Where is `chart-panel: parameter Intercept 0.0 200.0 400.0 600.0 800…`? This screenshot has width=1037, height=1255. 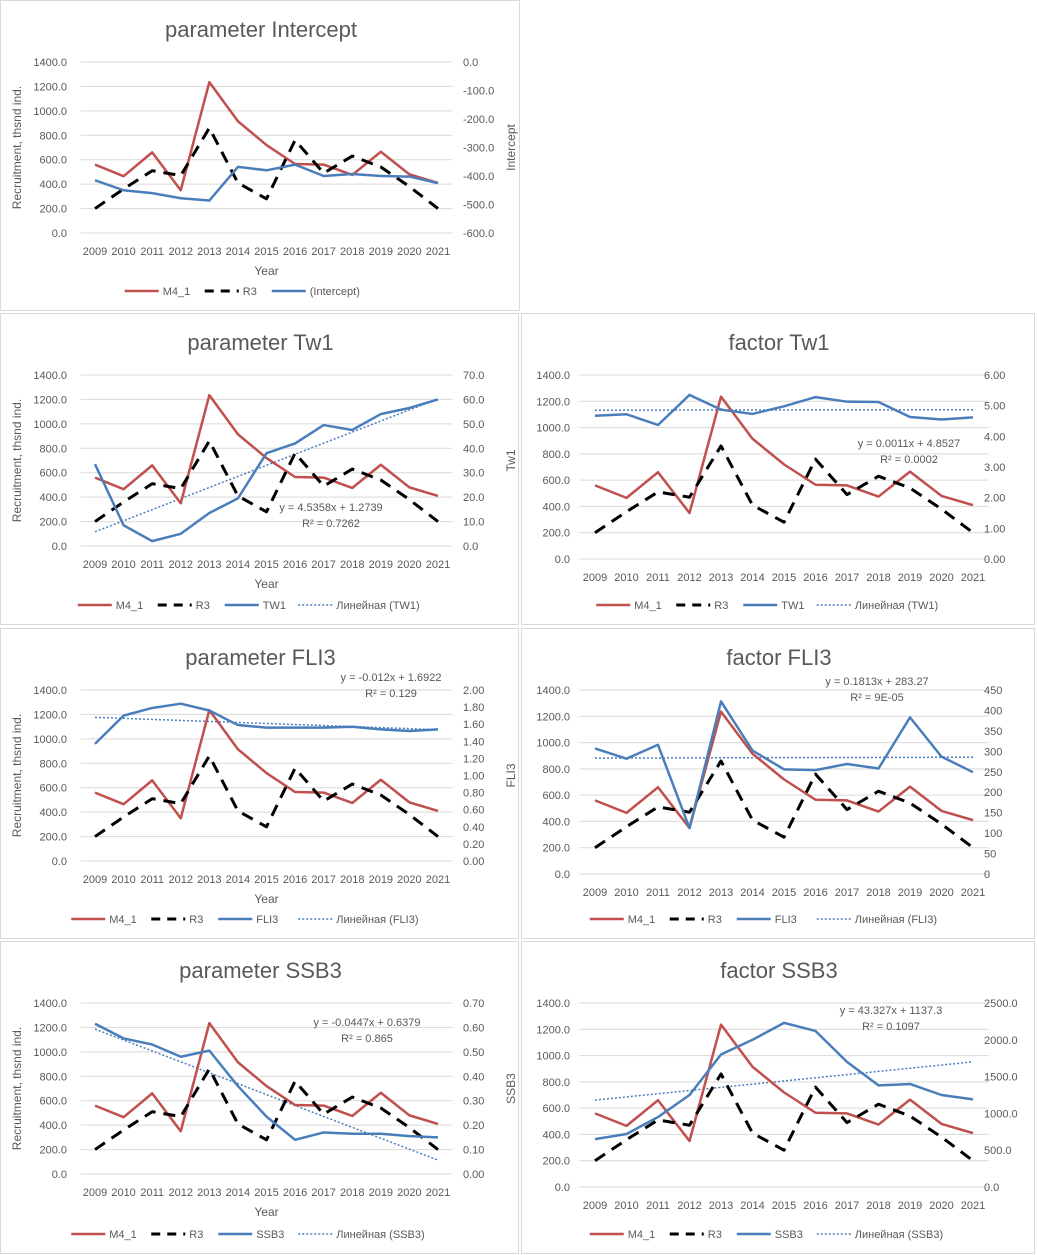
chart-panel: parameter Intercept 0.0 200.0 400.0 600.0 800… is located at coordinates (260, 155).